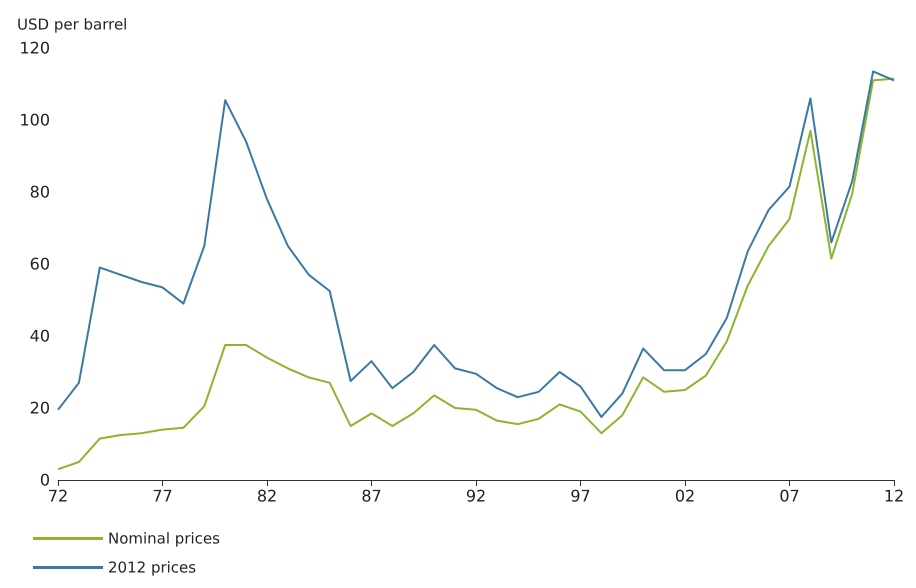  Describe the element at coordinates (45, 480) in the screenshot. I see `y-tick-label: 0` at that location.